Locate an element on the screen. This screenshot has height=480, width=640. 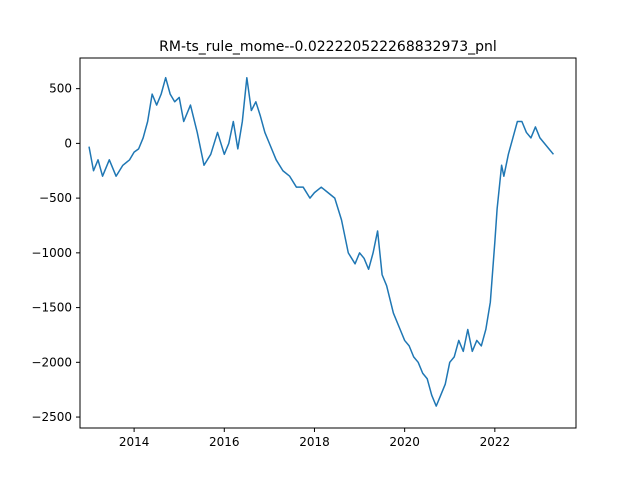
y-tick-label: −1000 is located at coordinates (51, 253).